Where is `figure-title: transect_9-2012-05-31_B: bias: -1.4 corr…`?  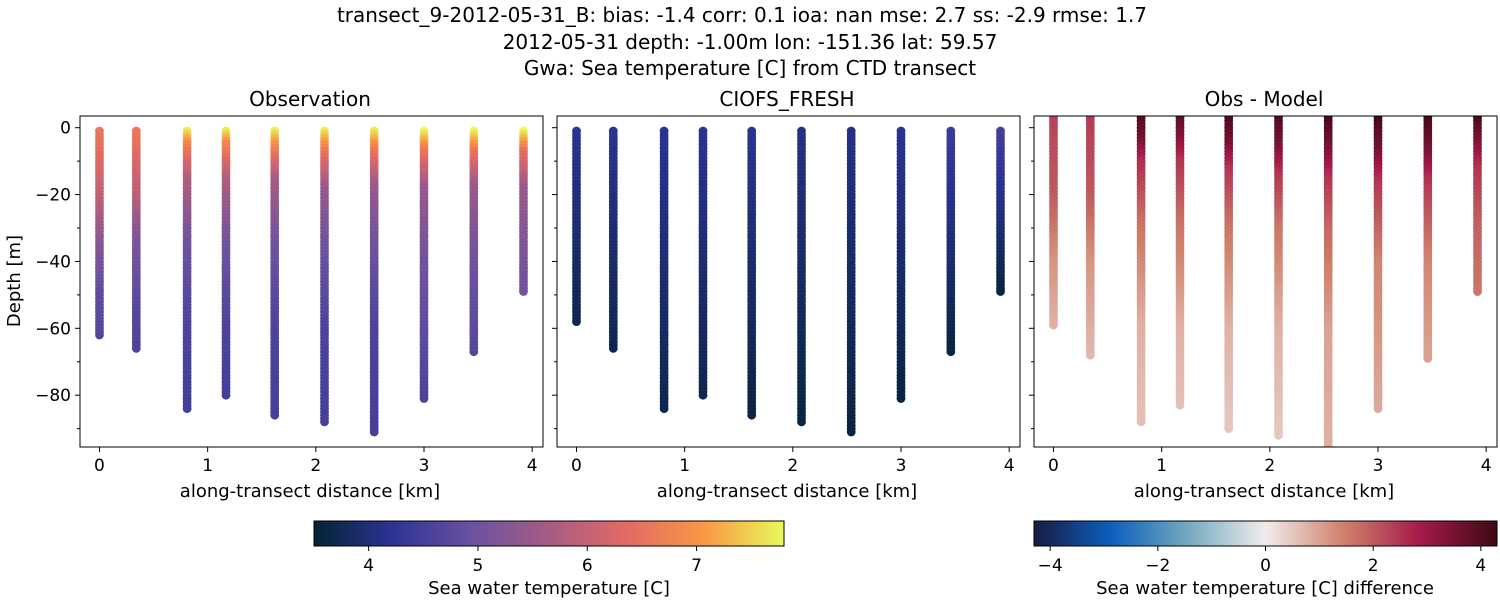
figure-title: transect_9-2012-05-31_B: bias: -1.4 corr… is located at coordinates (742, 41).